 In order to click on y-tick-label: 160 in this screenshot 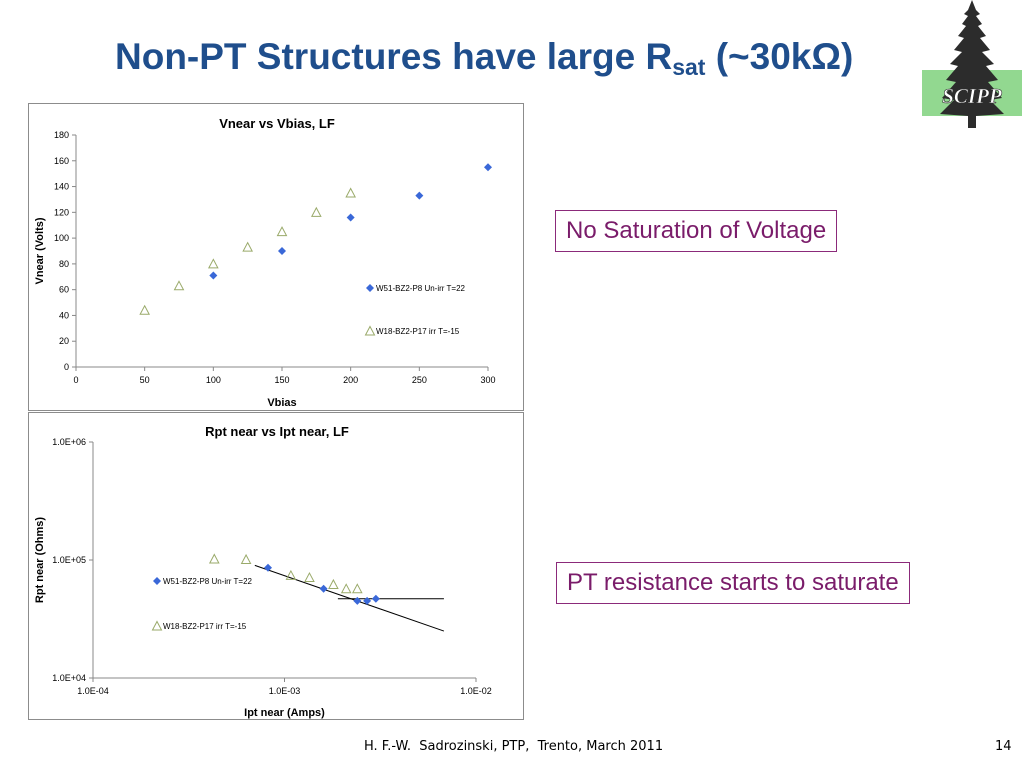, I will do `click(61, 161)`.